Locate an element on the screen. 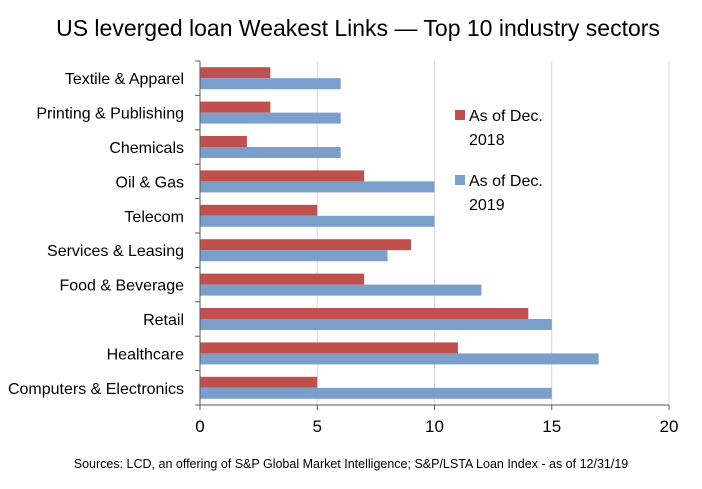 This screenshot has width=702, height=489. x-tick-label: 10 is located at coordinates (434, 426).